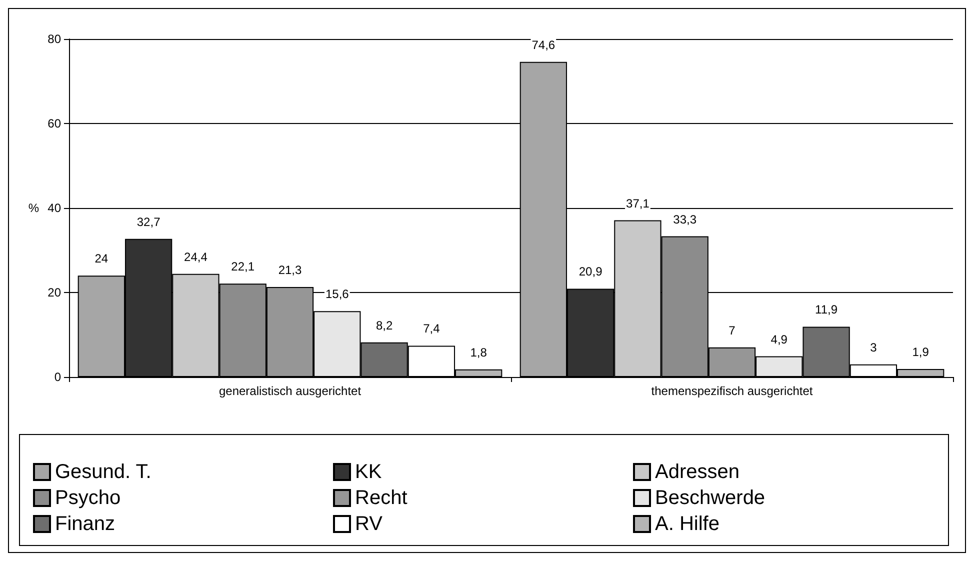  Describe the element at coordinates (732, 330) in the screenshot. I see `data-label: 7` at that location.